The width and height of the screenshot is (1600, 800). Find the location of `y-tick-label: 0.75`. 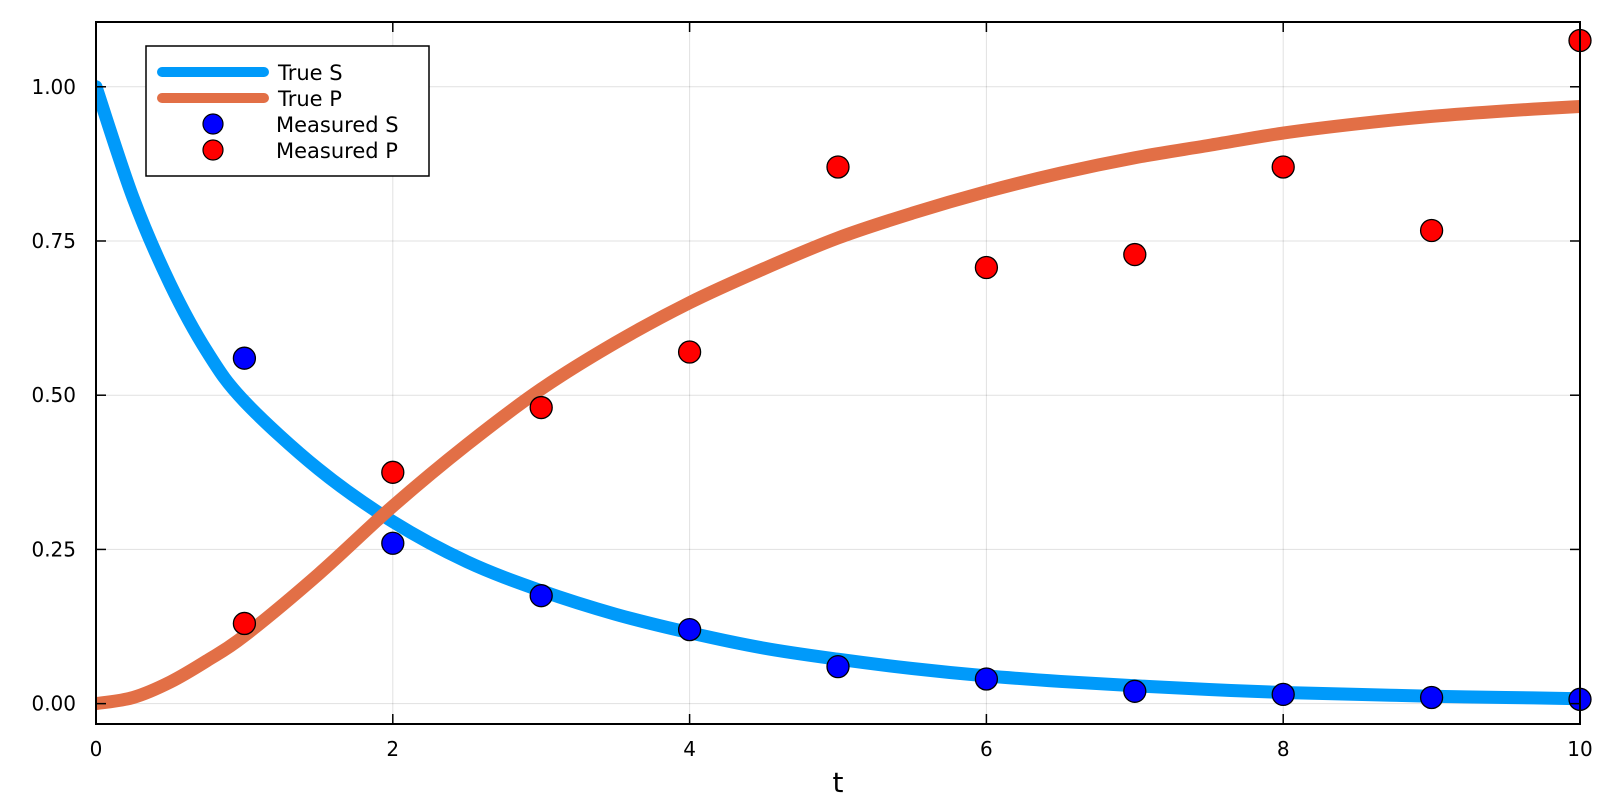

y-tick-label: 0.75 is located at coordinates (53, 241).